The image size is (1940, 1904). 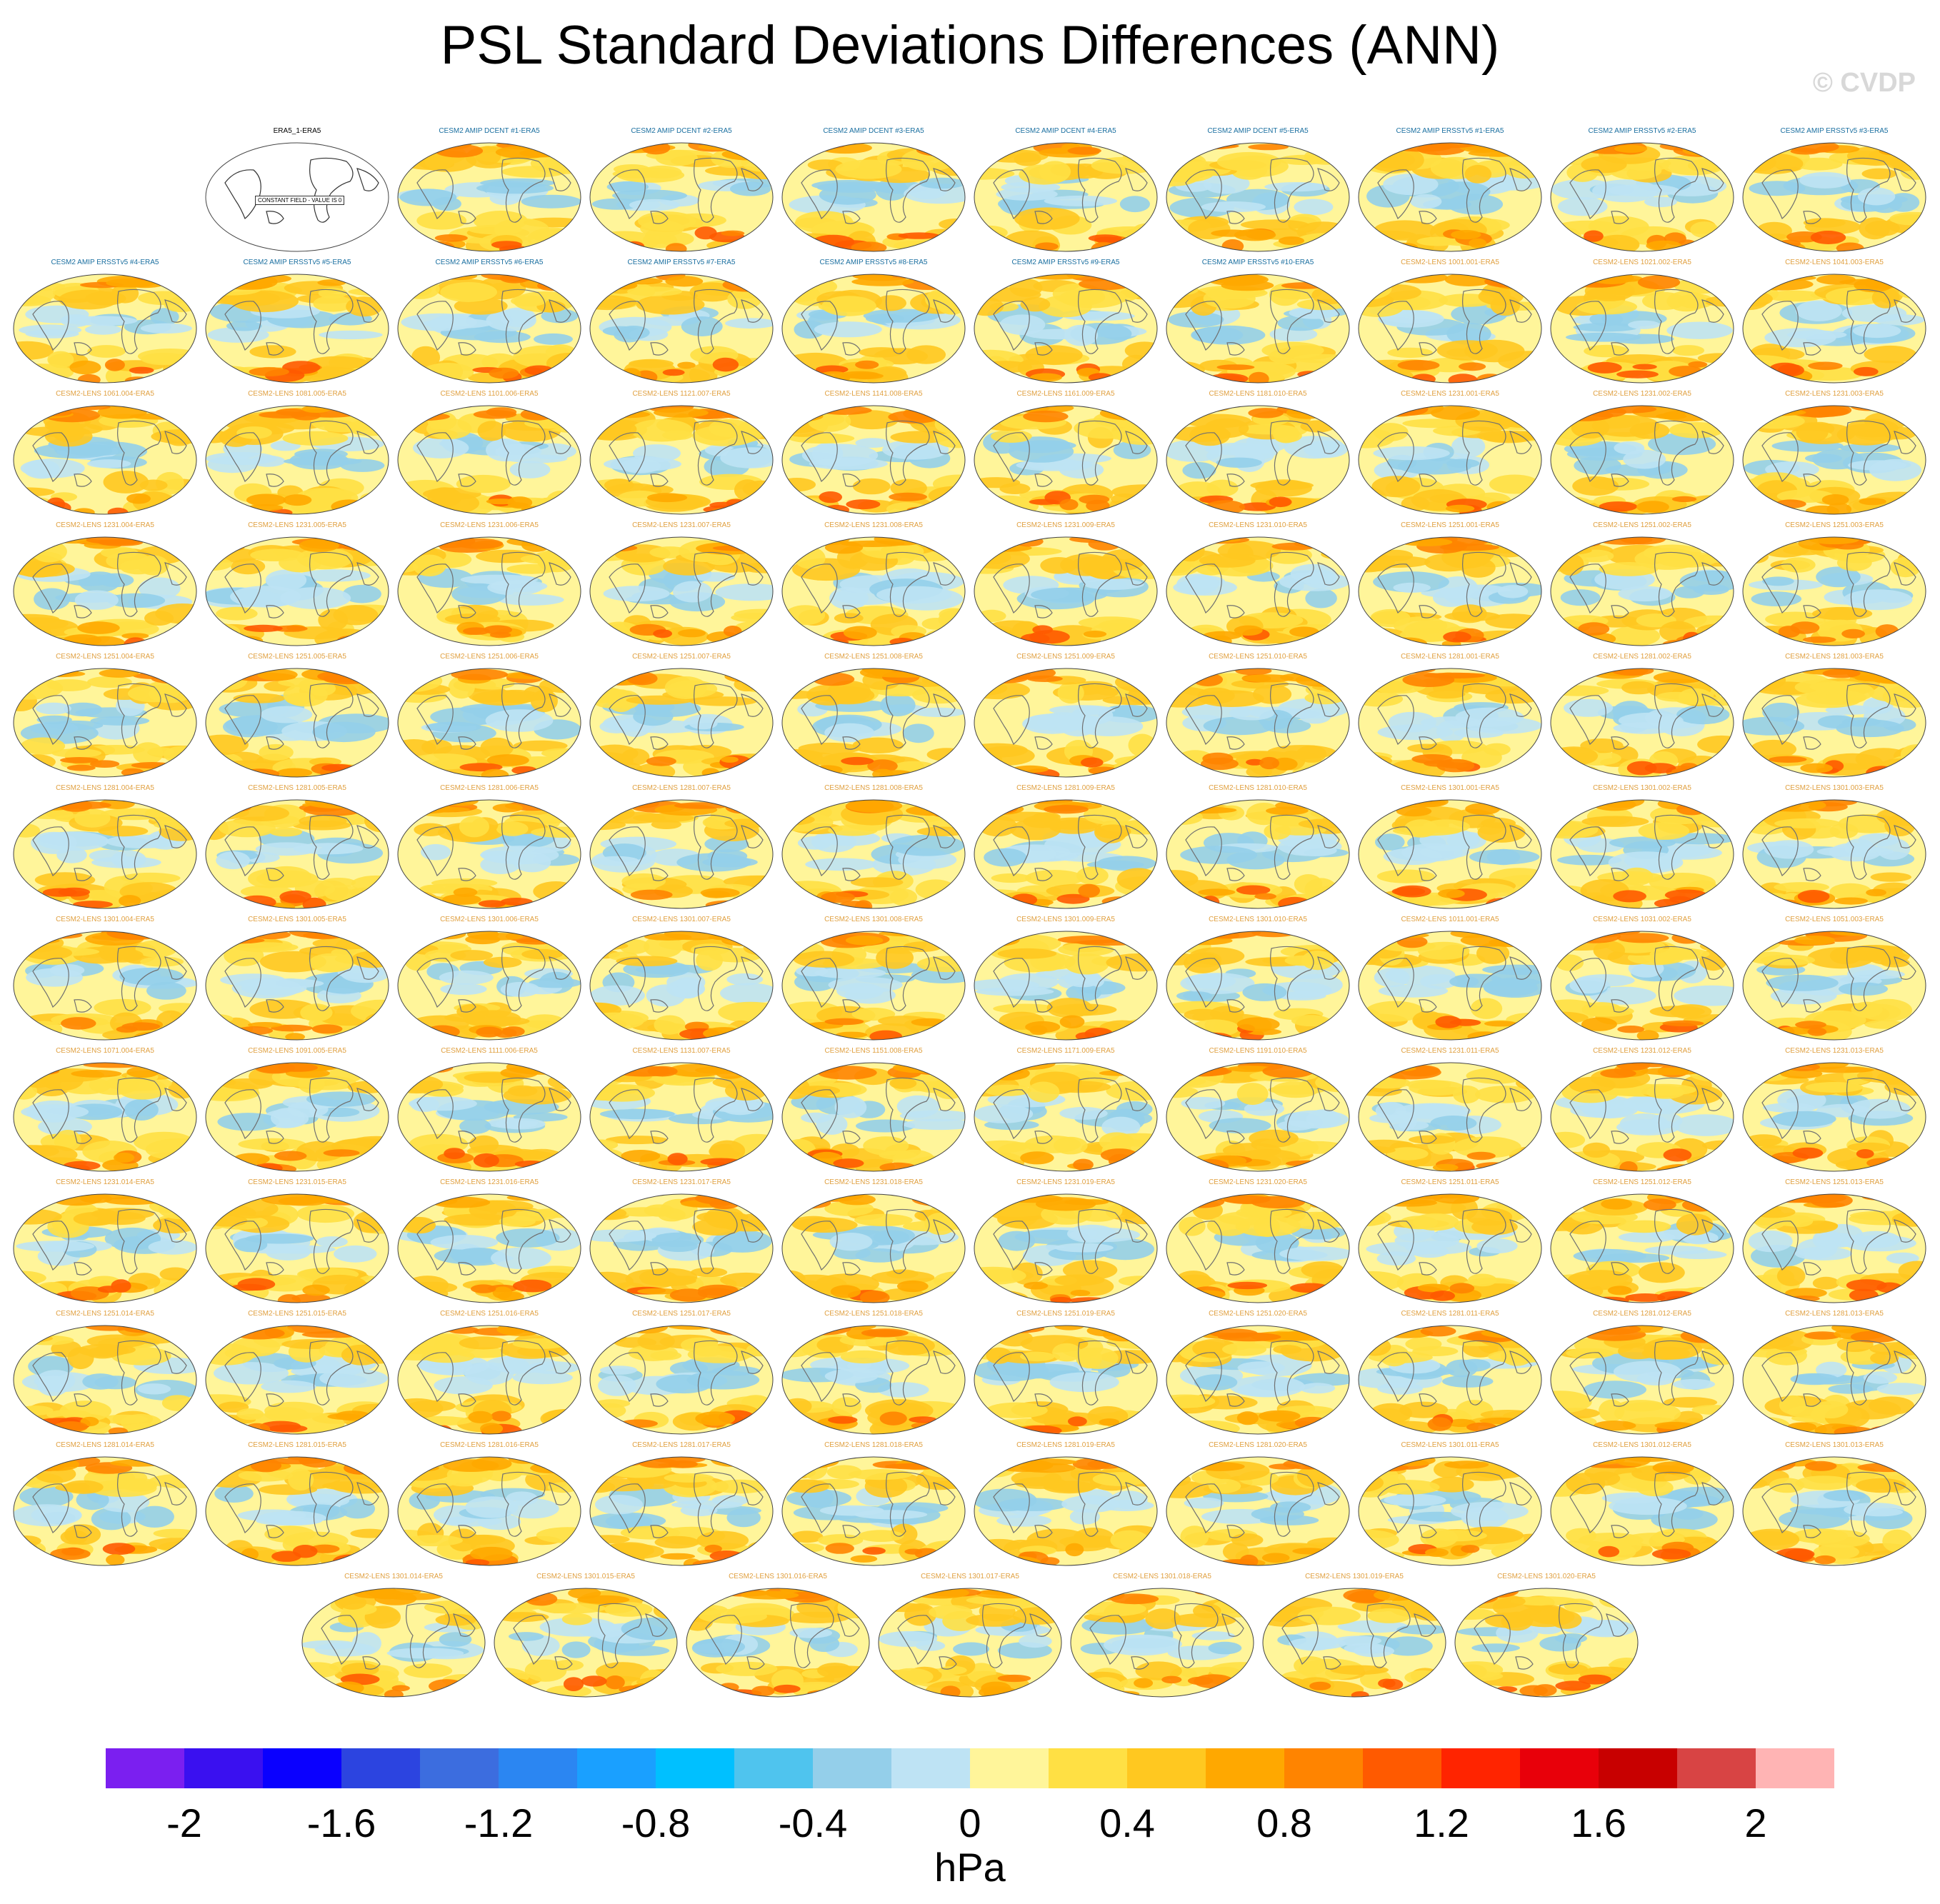 What do you see at coordinates (105, 1445) in the screenshot?
I see `panel-title: CESM2-LENS 1281.014-ERA5` at bounding box center [105, 1445].